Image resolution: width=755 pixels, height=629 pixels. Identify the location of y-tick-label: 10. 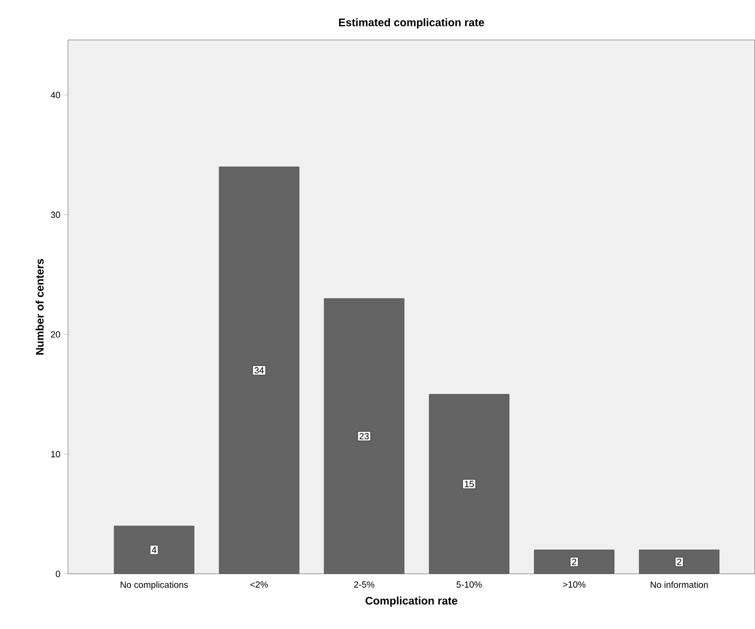
(55, 454).